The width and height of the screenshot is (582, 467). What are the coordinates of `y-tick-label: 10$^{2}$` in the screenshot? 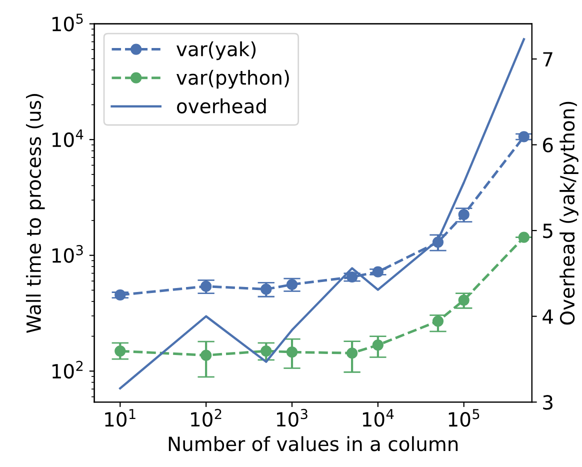 It's located at (67, 369).